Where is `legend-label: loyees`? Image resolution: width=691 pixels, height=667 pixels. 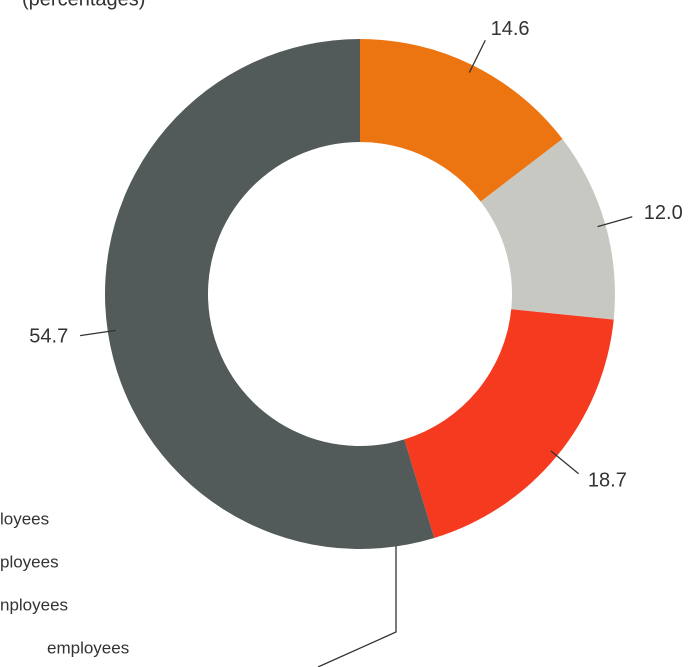 legend-label: loyees is located at coordinates (24, 518).